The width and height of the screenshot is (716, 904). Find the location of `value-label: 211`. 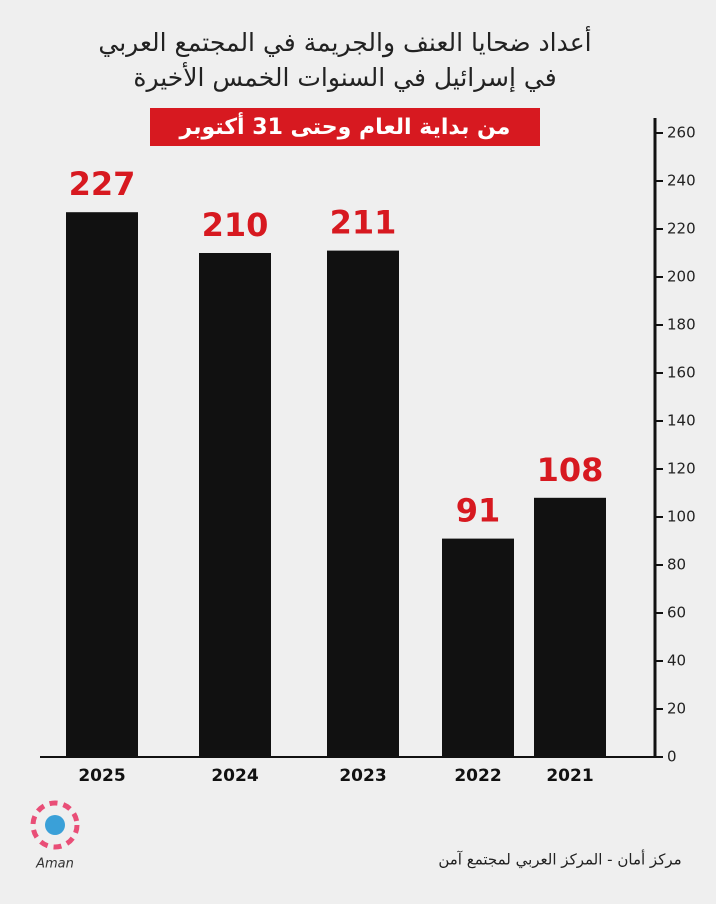

value-label: 211 is located at coordinates (363, 223).